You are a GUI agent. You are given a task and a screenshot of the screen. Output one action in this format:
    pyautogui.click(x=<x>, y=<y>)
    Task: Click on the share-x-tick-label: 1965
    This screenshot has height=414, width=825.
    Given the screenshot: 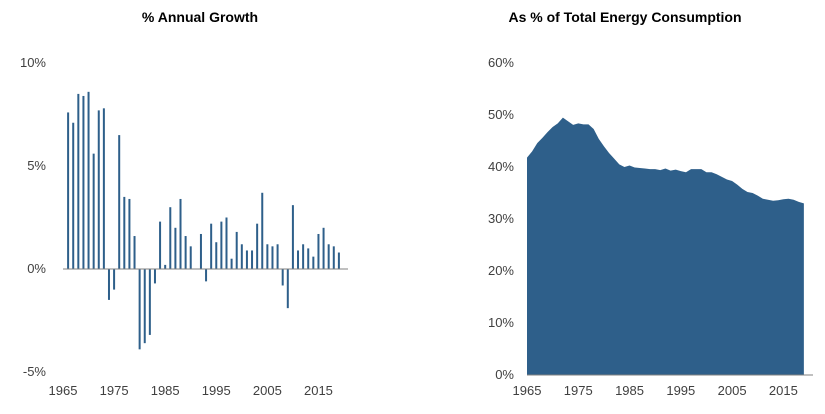 What is the action you would take?
    pyautogui.click(x=527, y=390)
    